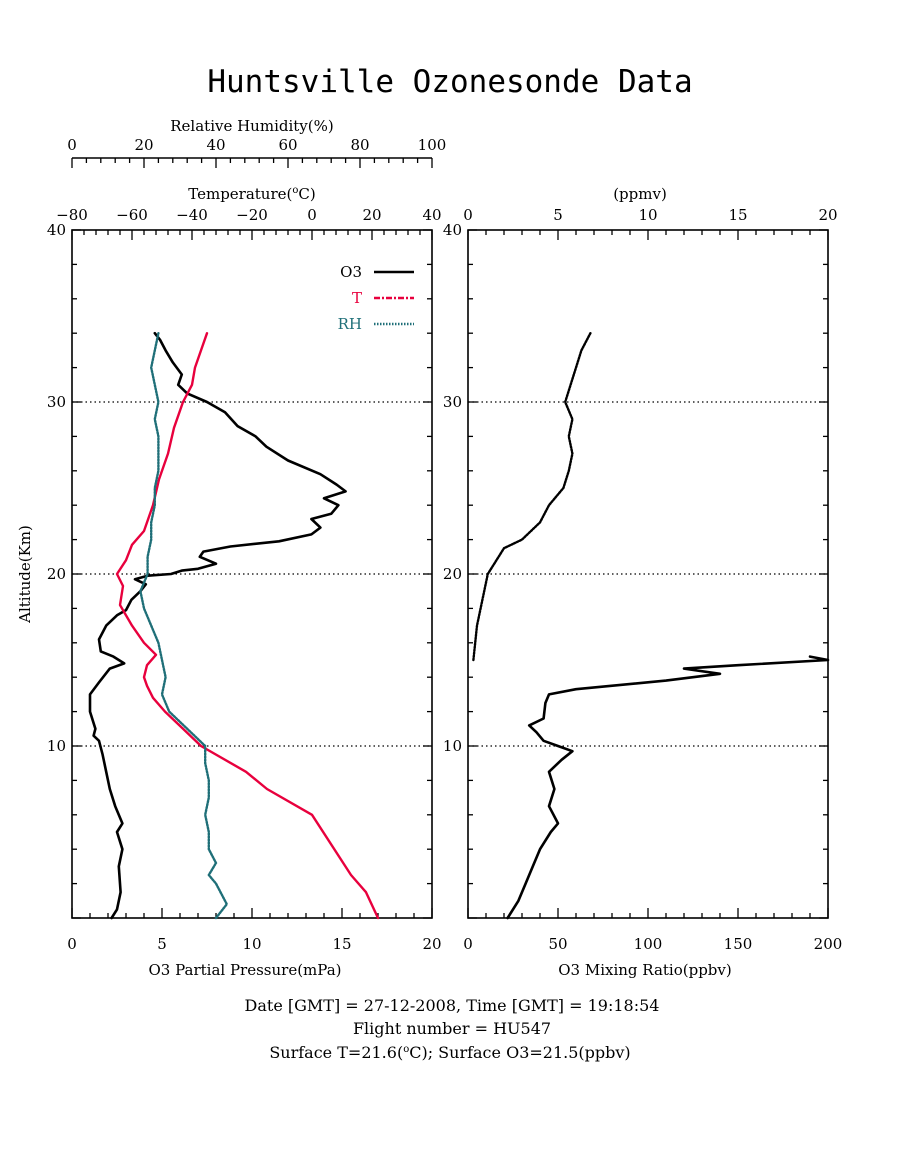  What do you see at coordinates (72, 944) in the screenshot?
I see `xtick-label-left-bottom: 0` at bounding box center [72, 944].